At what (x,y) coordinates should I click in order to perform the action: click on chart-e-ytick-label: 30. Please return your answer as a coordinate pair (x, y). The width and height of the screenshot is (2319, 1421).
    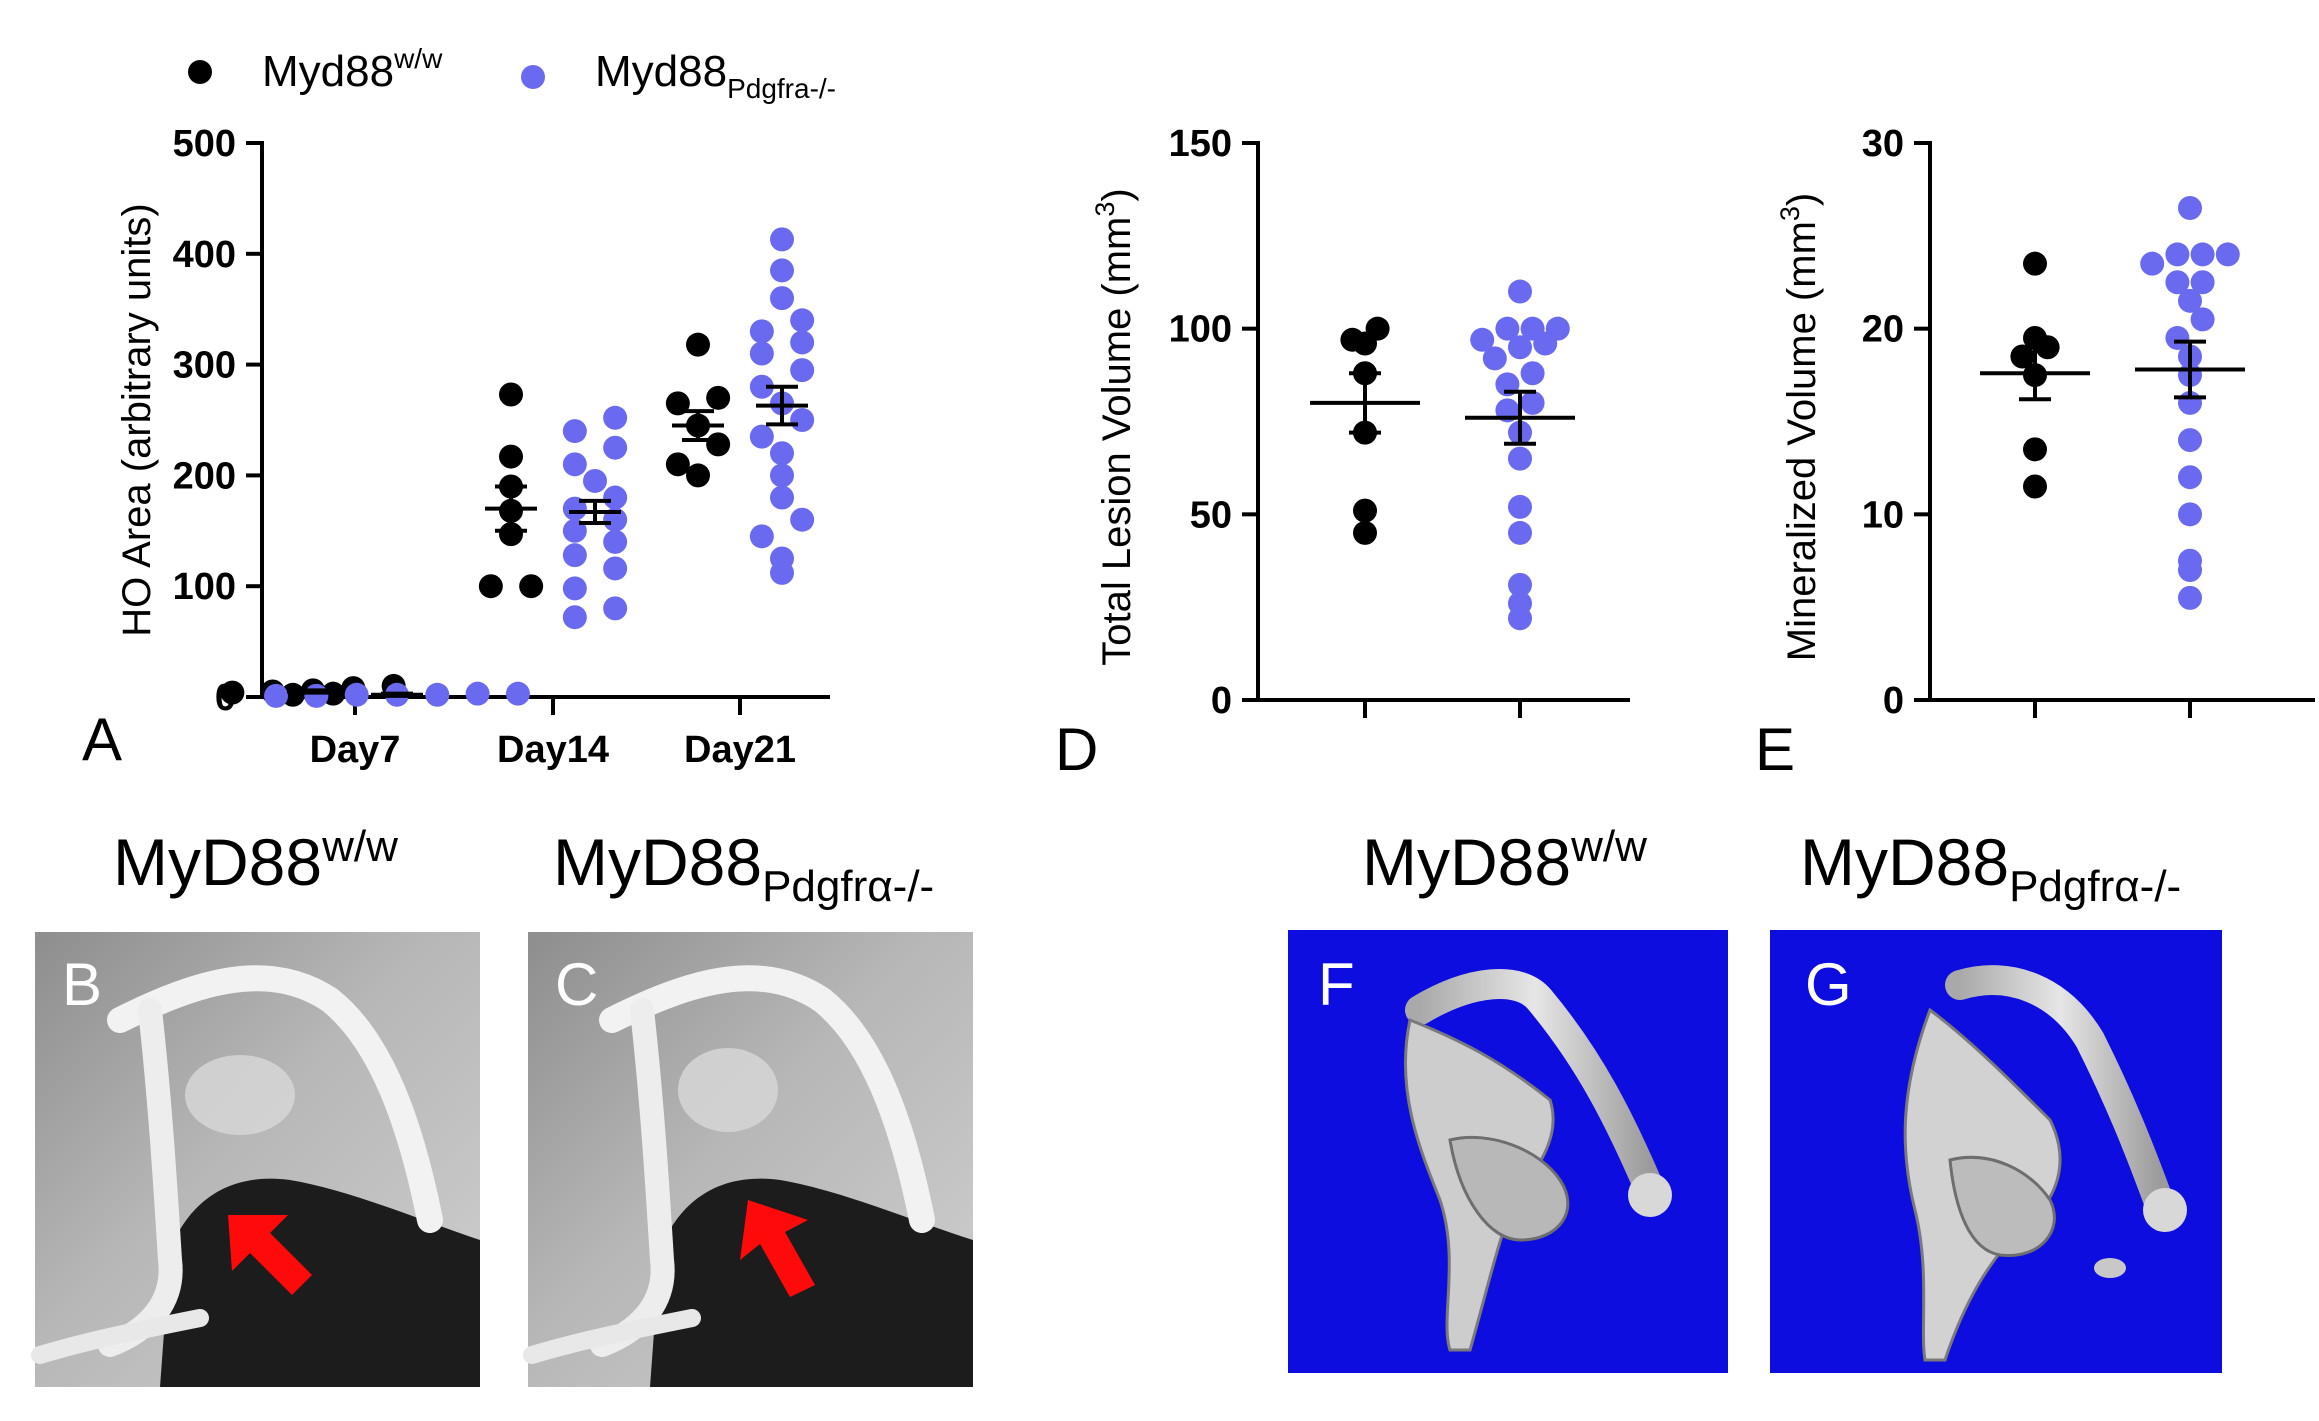
    Looking at the image, I should click on (1883, 144).